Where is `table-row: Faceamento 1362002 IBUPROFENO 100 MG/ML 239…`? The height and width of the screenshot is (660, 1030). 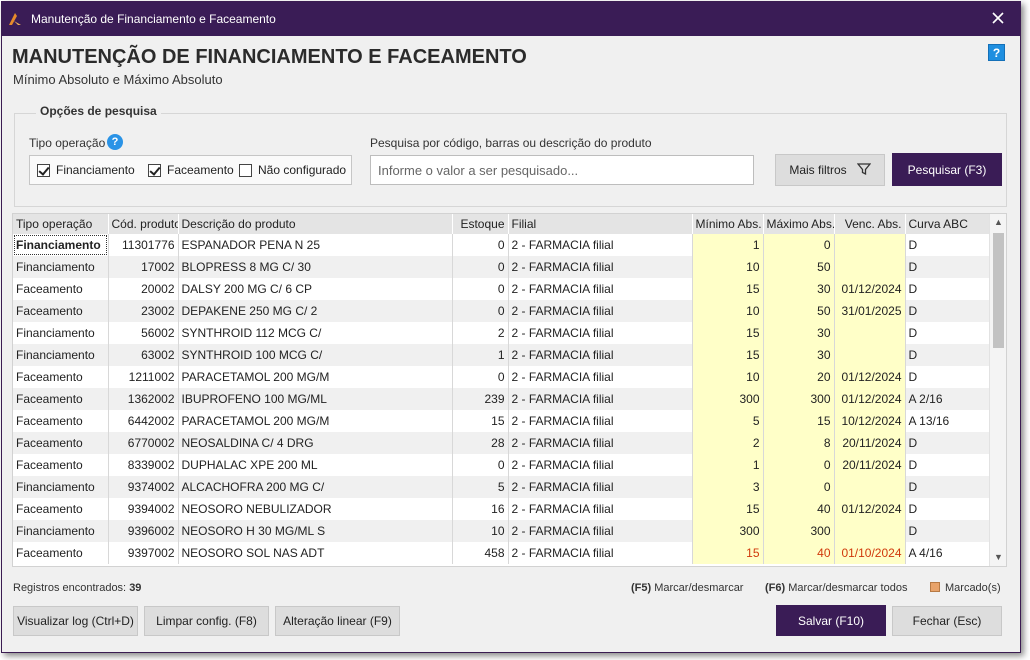 table-row: Faceamento 1362002 IBUPROFENO 100 MG/ML 239… is located at coordinates (502, 399).